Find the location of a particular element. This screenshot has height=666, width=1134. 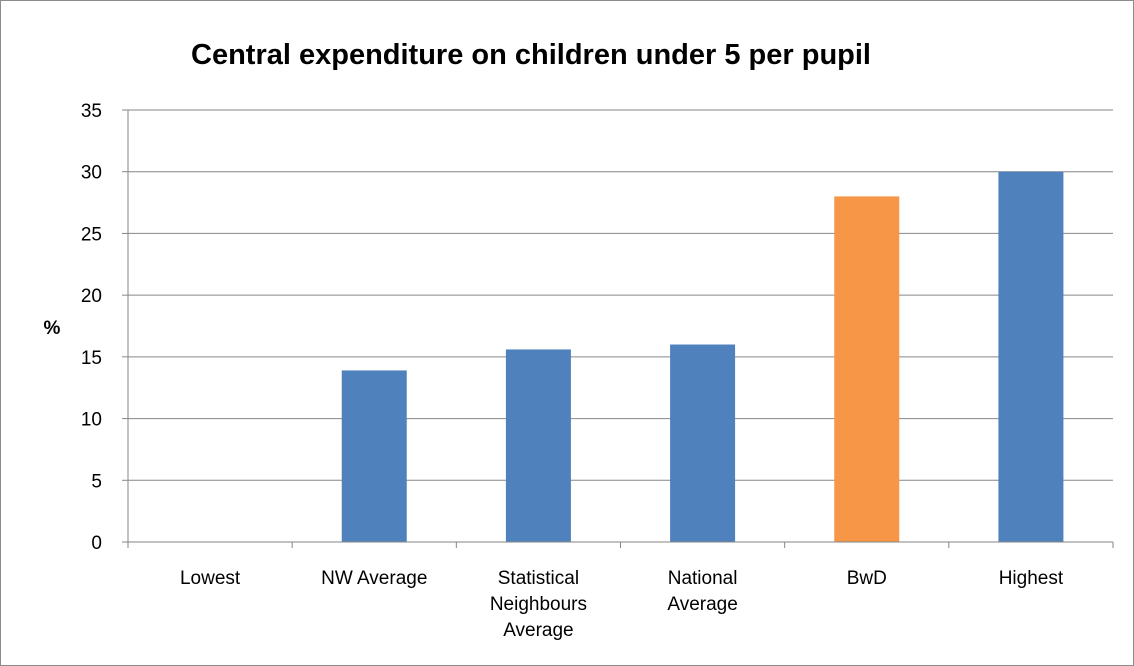

bar-statistical-neighbours-average is located at coordinates (538, 445).